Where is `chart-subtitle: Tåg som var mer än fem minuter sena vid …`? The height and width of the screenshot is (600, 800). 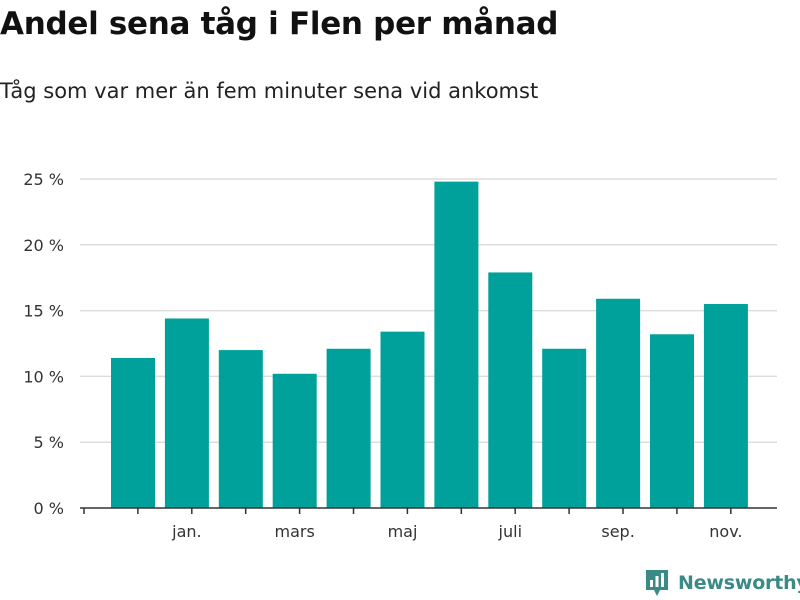 chart-subtitle: Tåg som var mer än fem minuter sena vid … is located at coordinates (269, 91).